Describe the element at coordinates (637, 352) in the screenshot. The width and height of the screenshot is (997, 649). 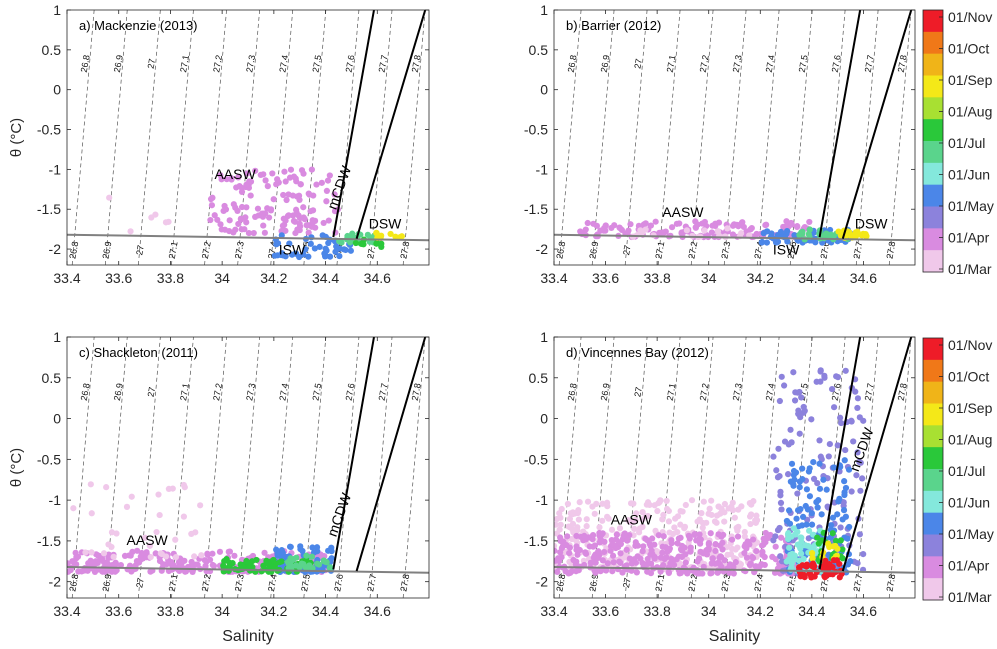
I see `panel-title: d) Vincennes Bay (2012)` at that location.